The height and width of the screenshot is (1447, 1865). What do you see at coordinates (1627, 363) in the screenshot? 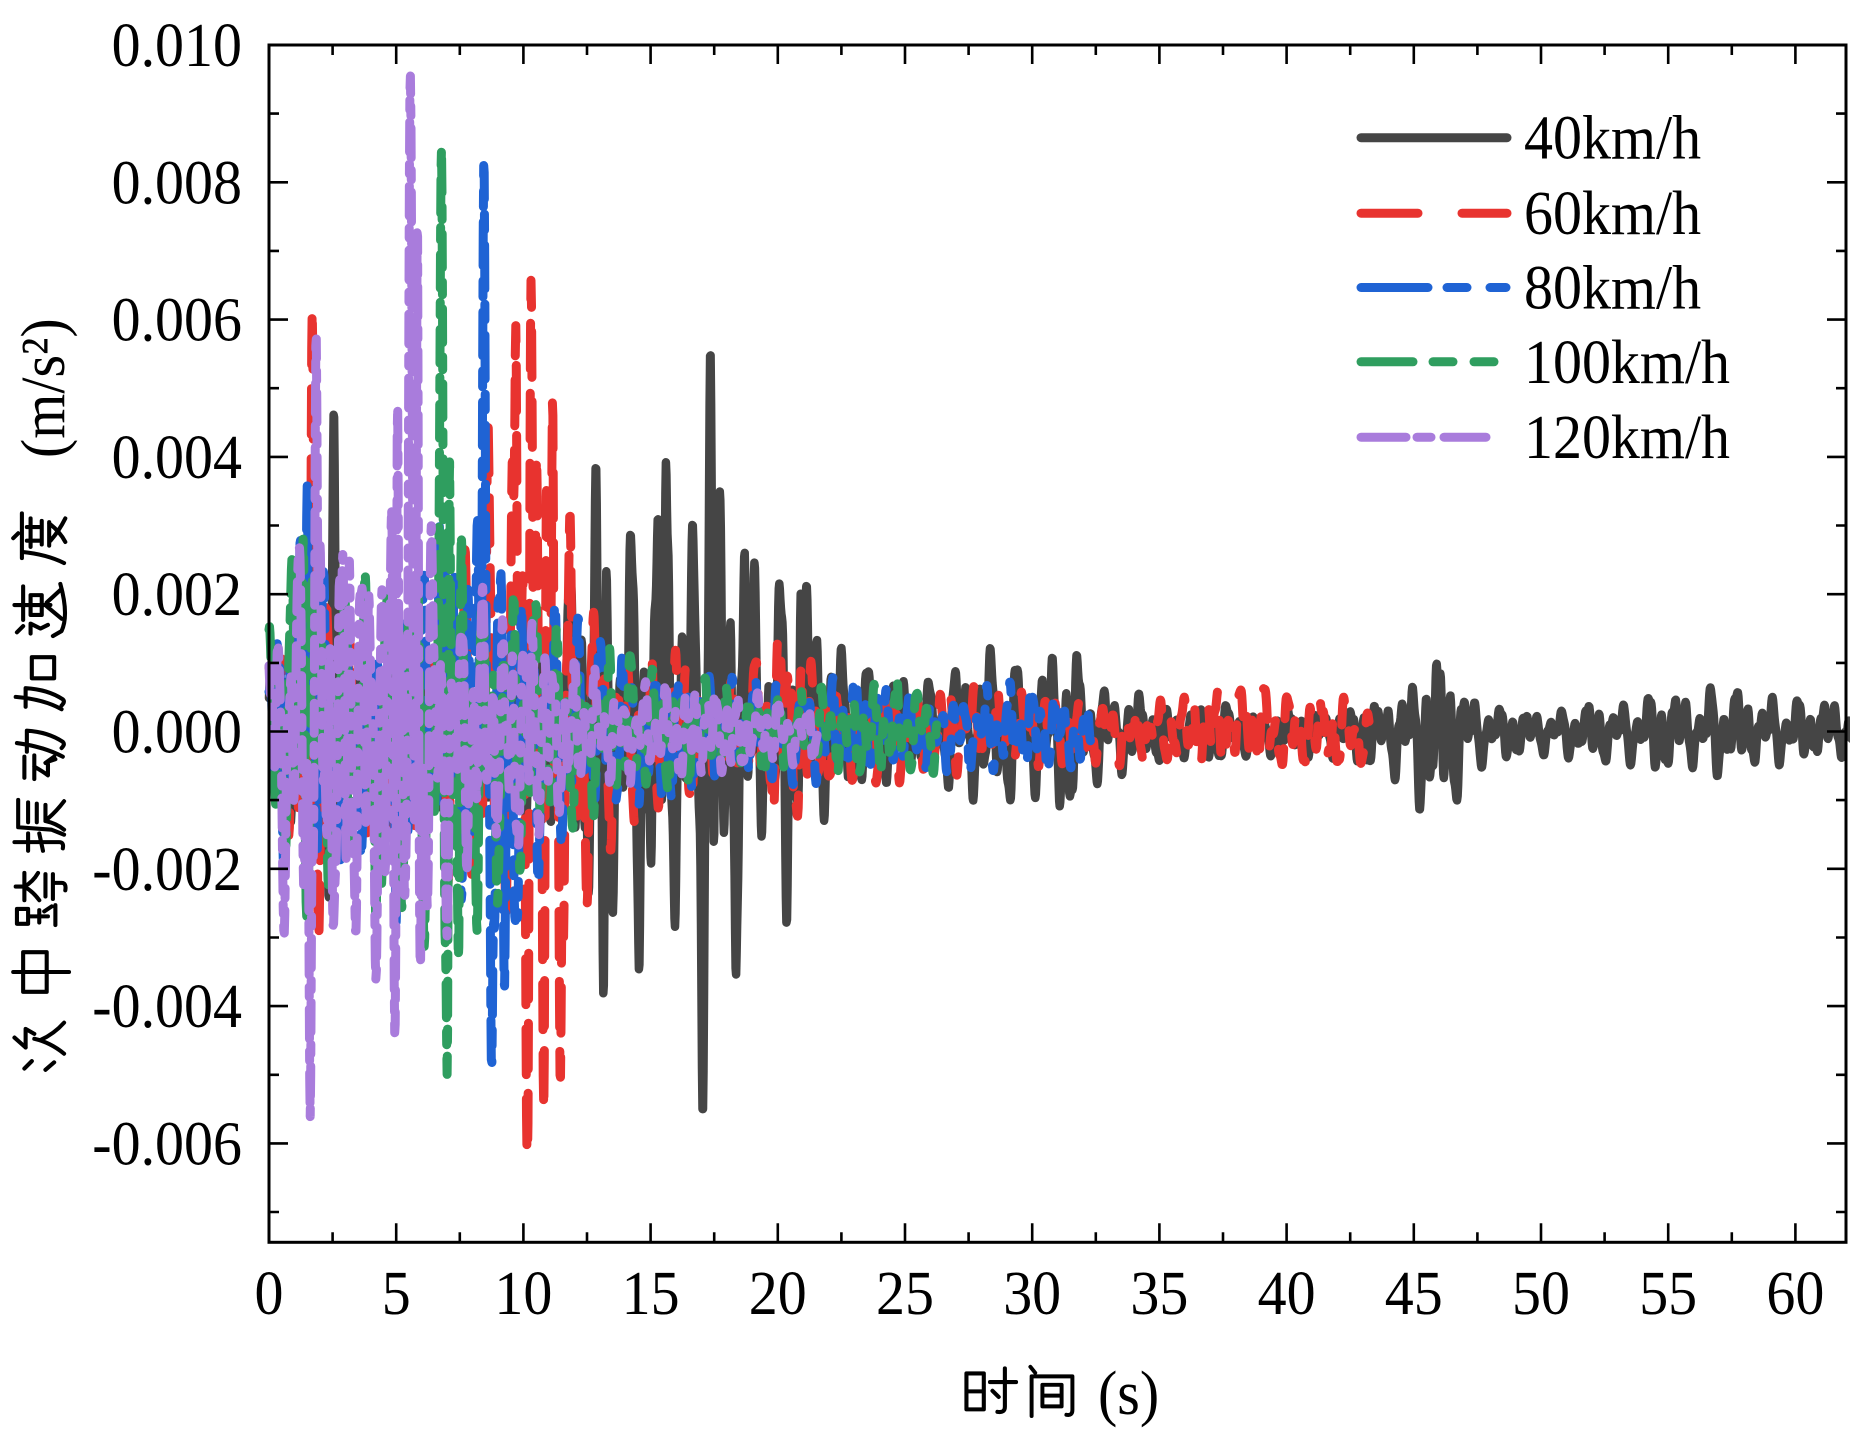
I see `svg-text: 100km/h` at bounding box center [1627, 363].